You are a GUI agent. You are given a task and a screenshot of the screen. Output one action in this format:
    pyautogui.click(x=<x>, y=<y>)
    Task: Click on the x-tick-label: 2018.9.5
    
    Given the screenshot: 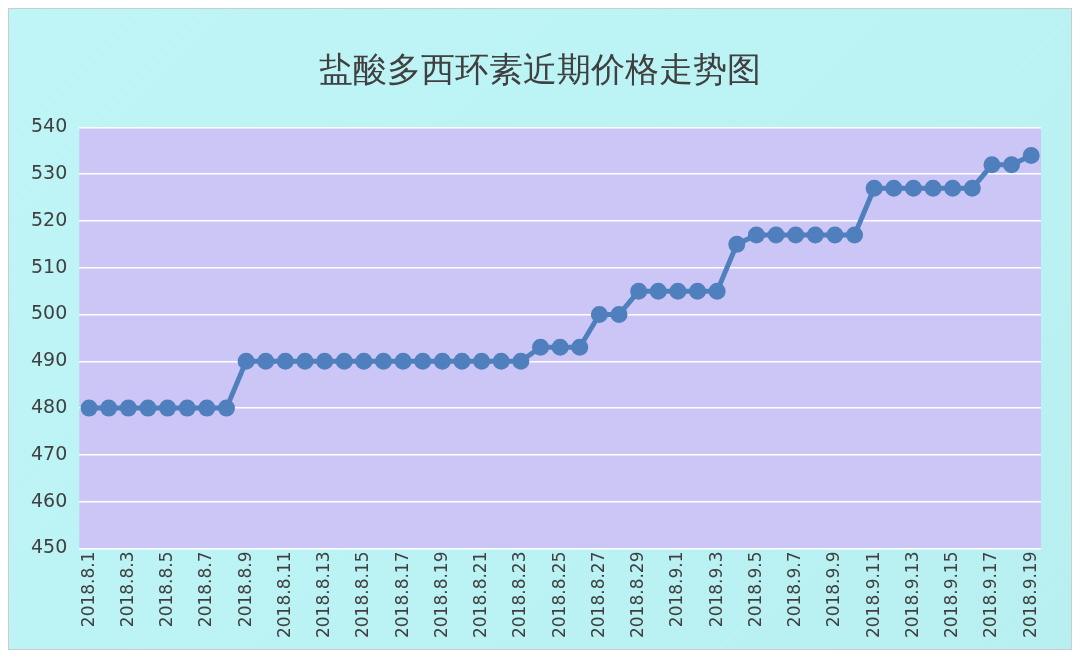 What is the action you would take?
    pyautogui.click(x=754, y=589)
    